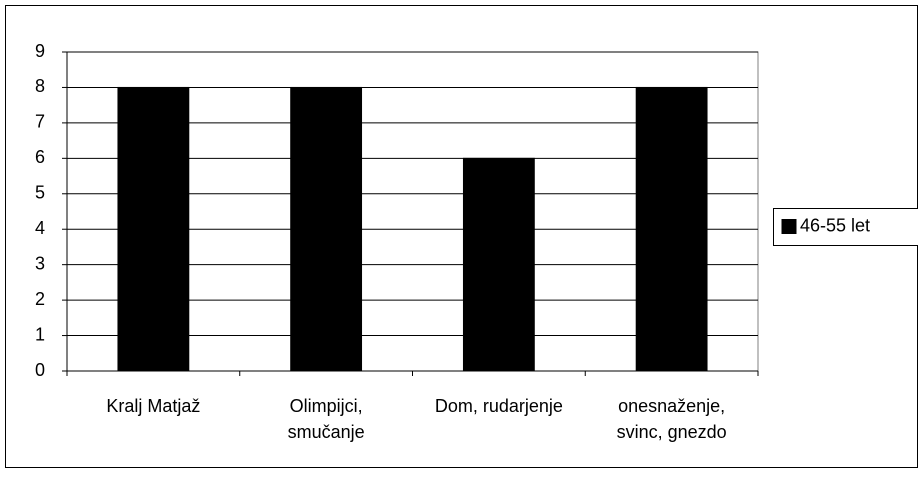 The height and width of the screenshot is (480, 918). I want to click on y-tick-label: 1, so click(40, 334).